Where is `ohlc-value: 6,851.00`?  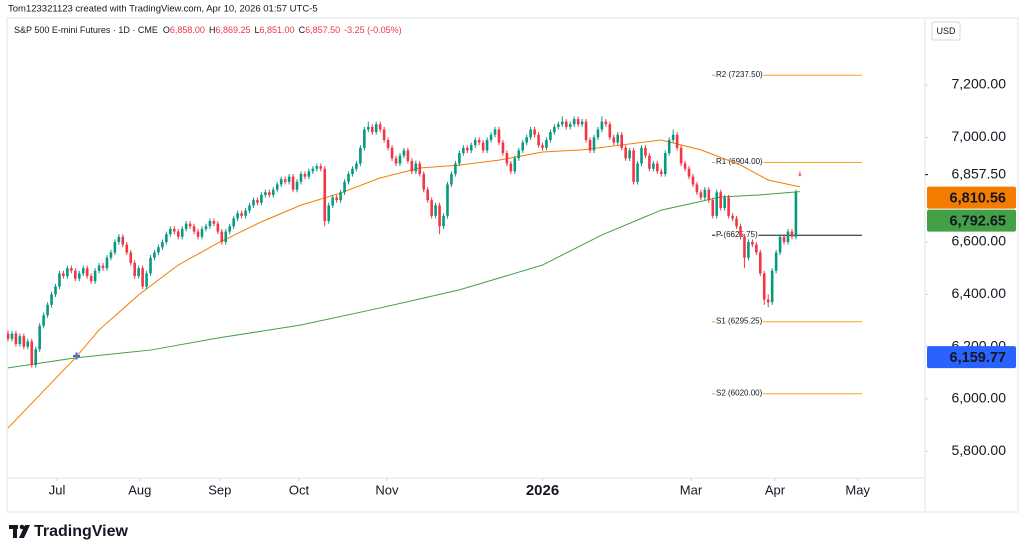 ohlc-value: 6,851.00 is located at coordinates (277, 30).